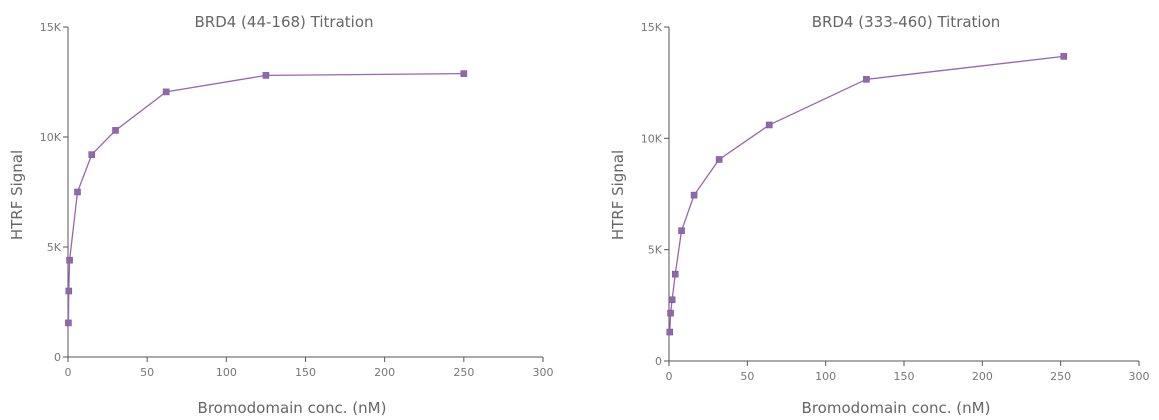 The image size is (1159, 420). What do you see at coordinates (283, 22) in the screenshot?
I see `chart-title: BRD4 (44-168) Titration` at bounding box center [283, 22].